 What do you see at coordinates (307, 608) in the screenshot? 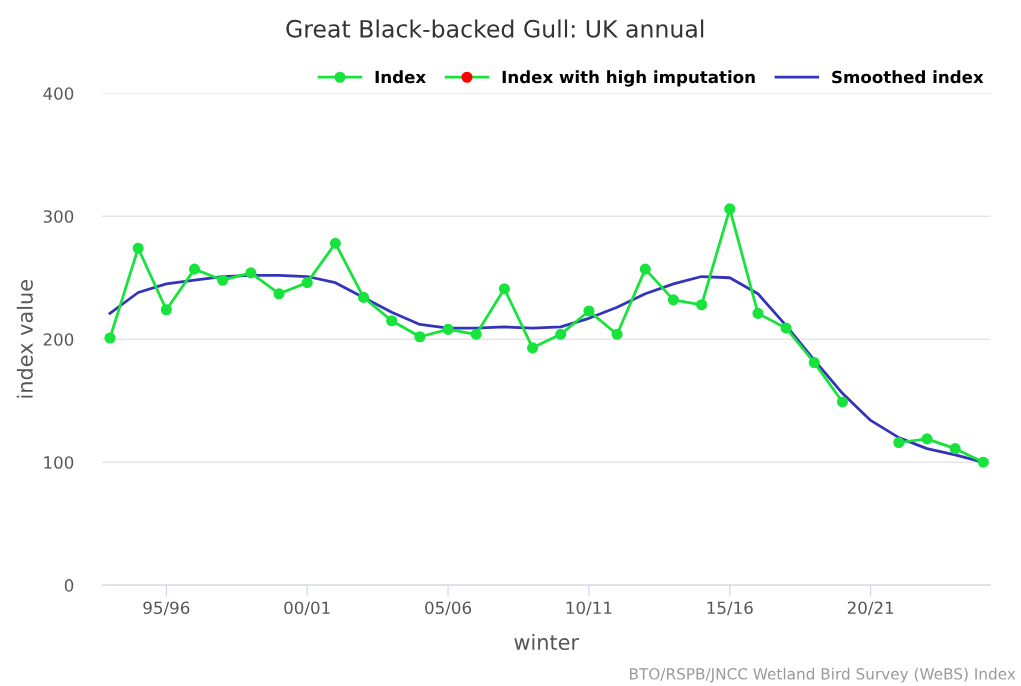
I see `x-tick-label: 00/01` at bounding box center [307, 608].